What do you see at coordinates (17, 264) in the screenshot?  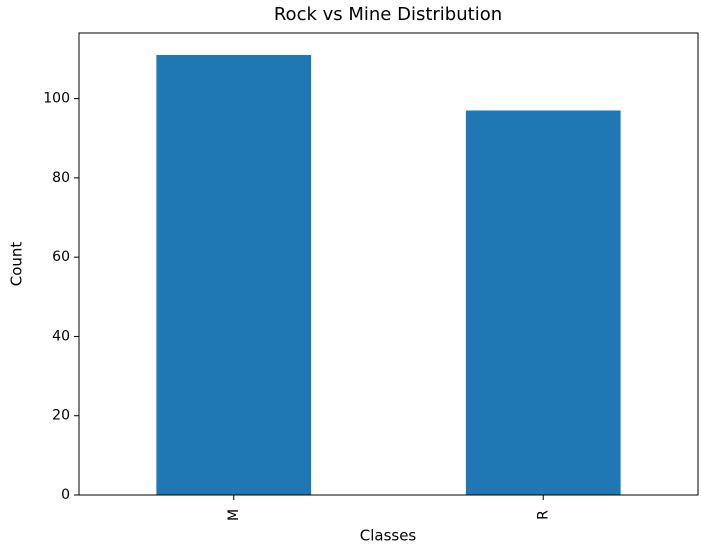 I see `y-axis-label: Count` at bounding box center [17, 264].